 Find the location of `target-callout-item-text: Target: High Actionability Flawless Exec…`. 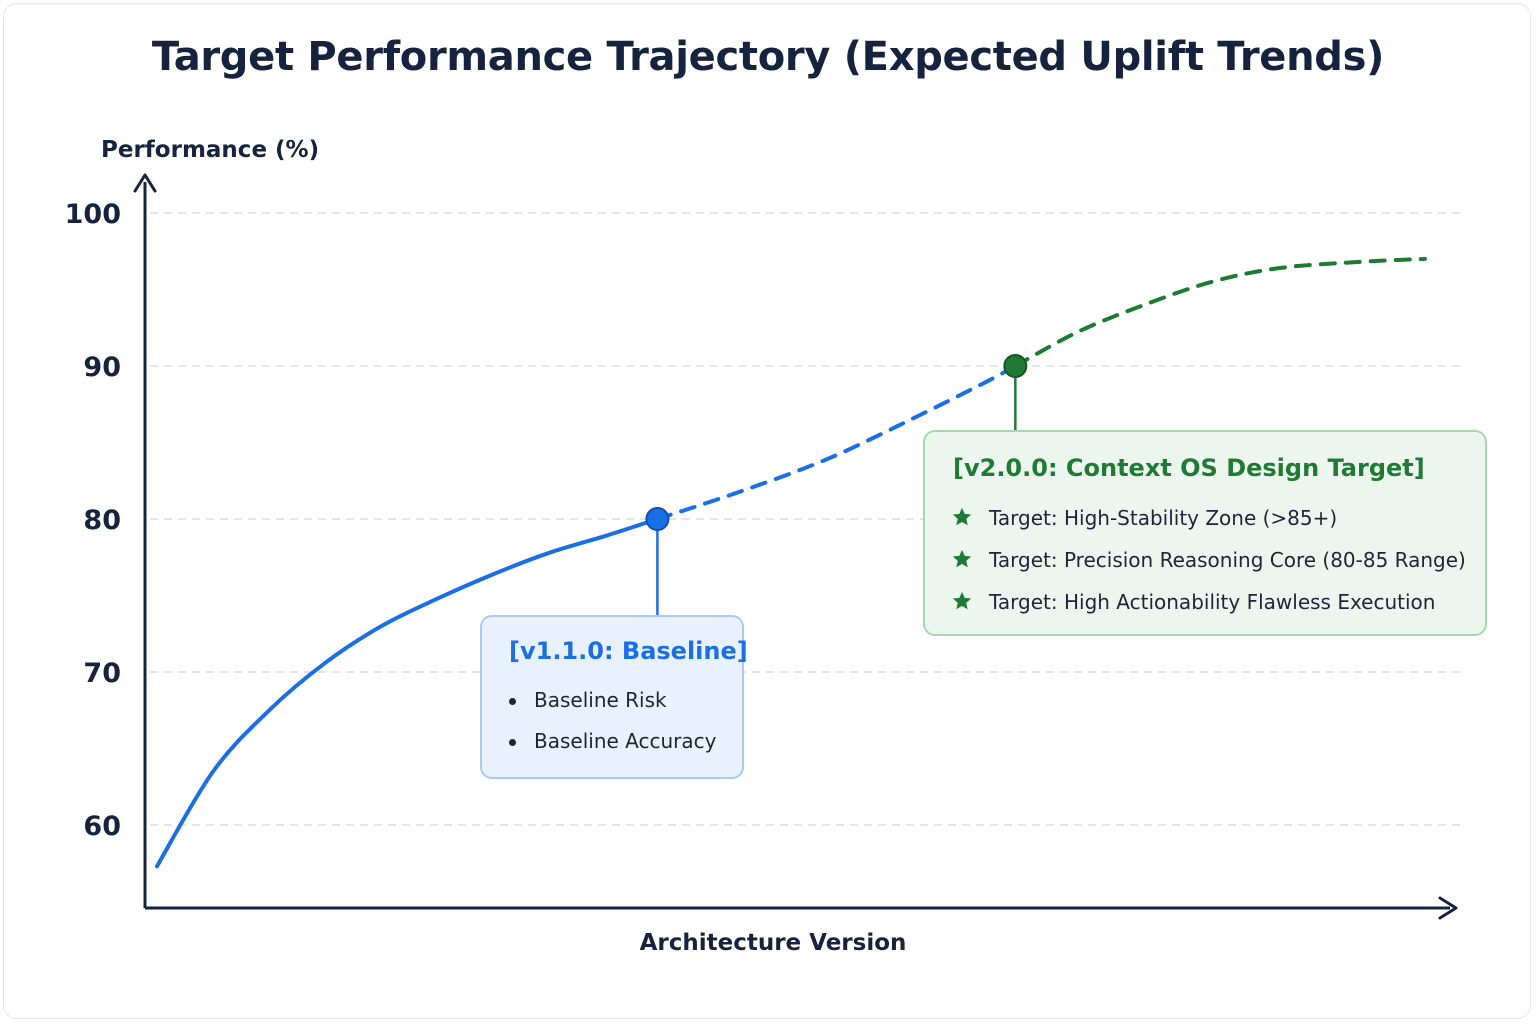

target-callout-item-text: Target: High Actionability Flawless Exec… is located at coordinates (1212, 602).